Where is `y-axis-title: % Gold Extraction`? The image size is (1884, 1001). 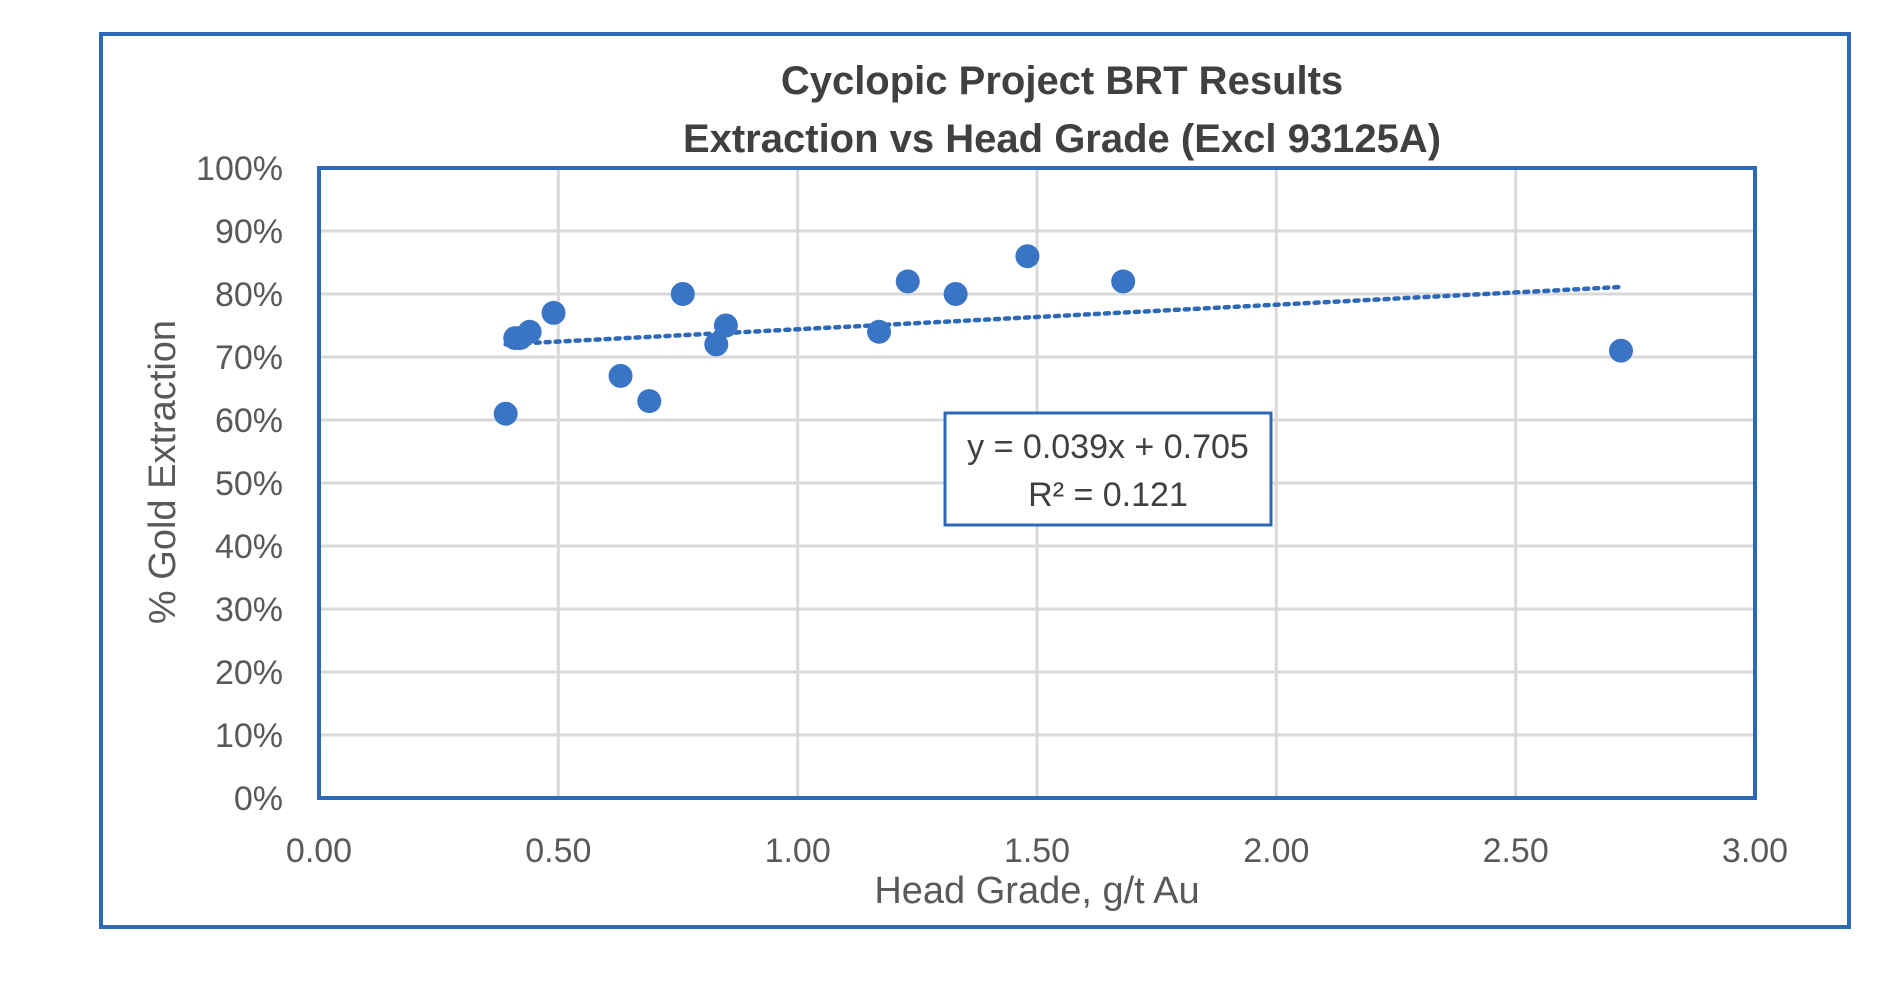
y-axis-title: % Gold Extraction is located at coordinates (163, 472).